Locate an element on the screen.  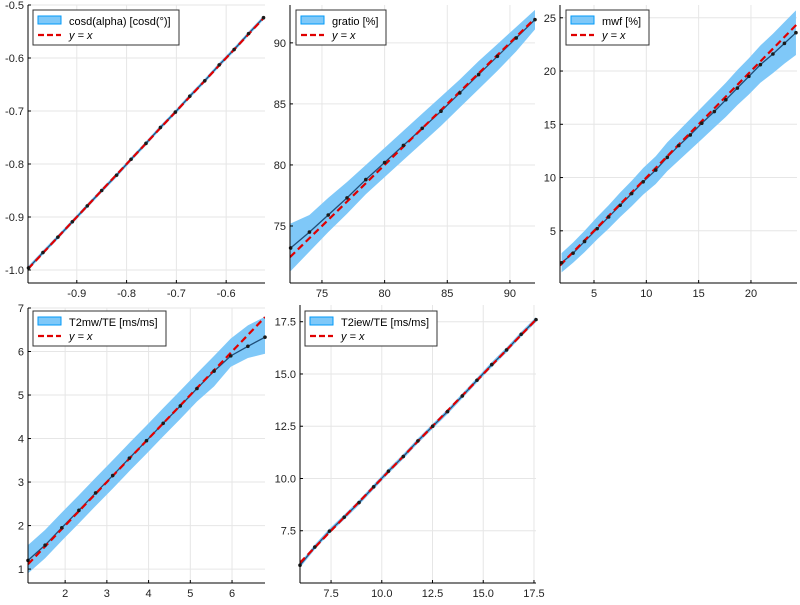
y-tick-label: -0.9 is located at coordinates (14, 218).